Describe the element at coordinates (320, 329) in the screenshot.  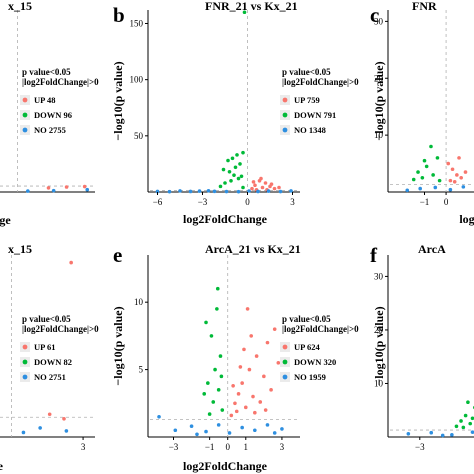
I see `legend-title: |log2FoldChange|>0` at that location.